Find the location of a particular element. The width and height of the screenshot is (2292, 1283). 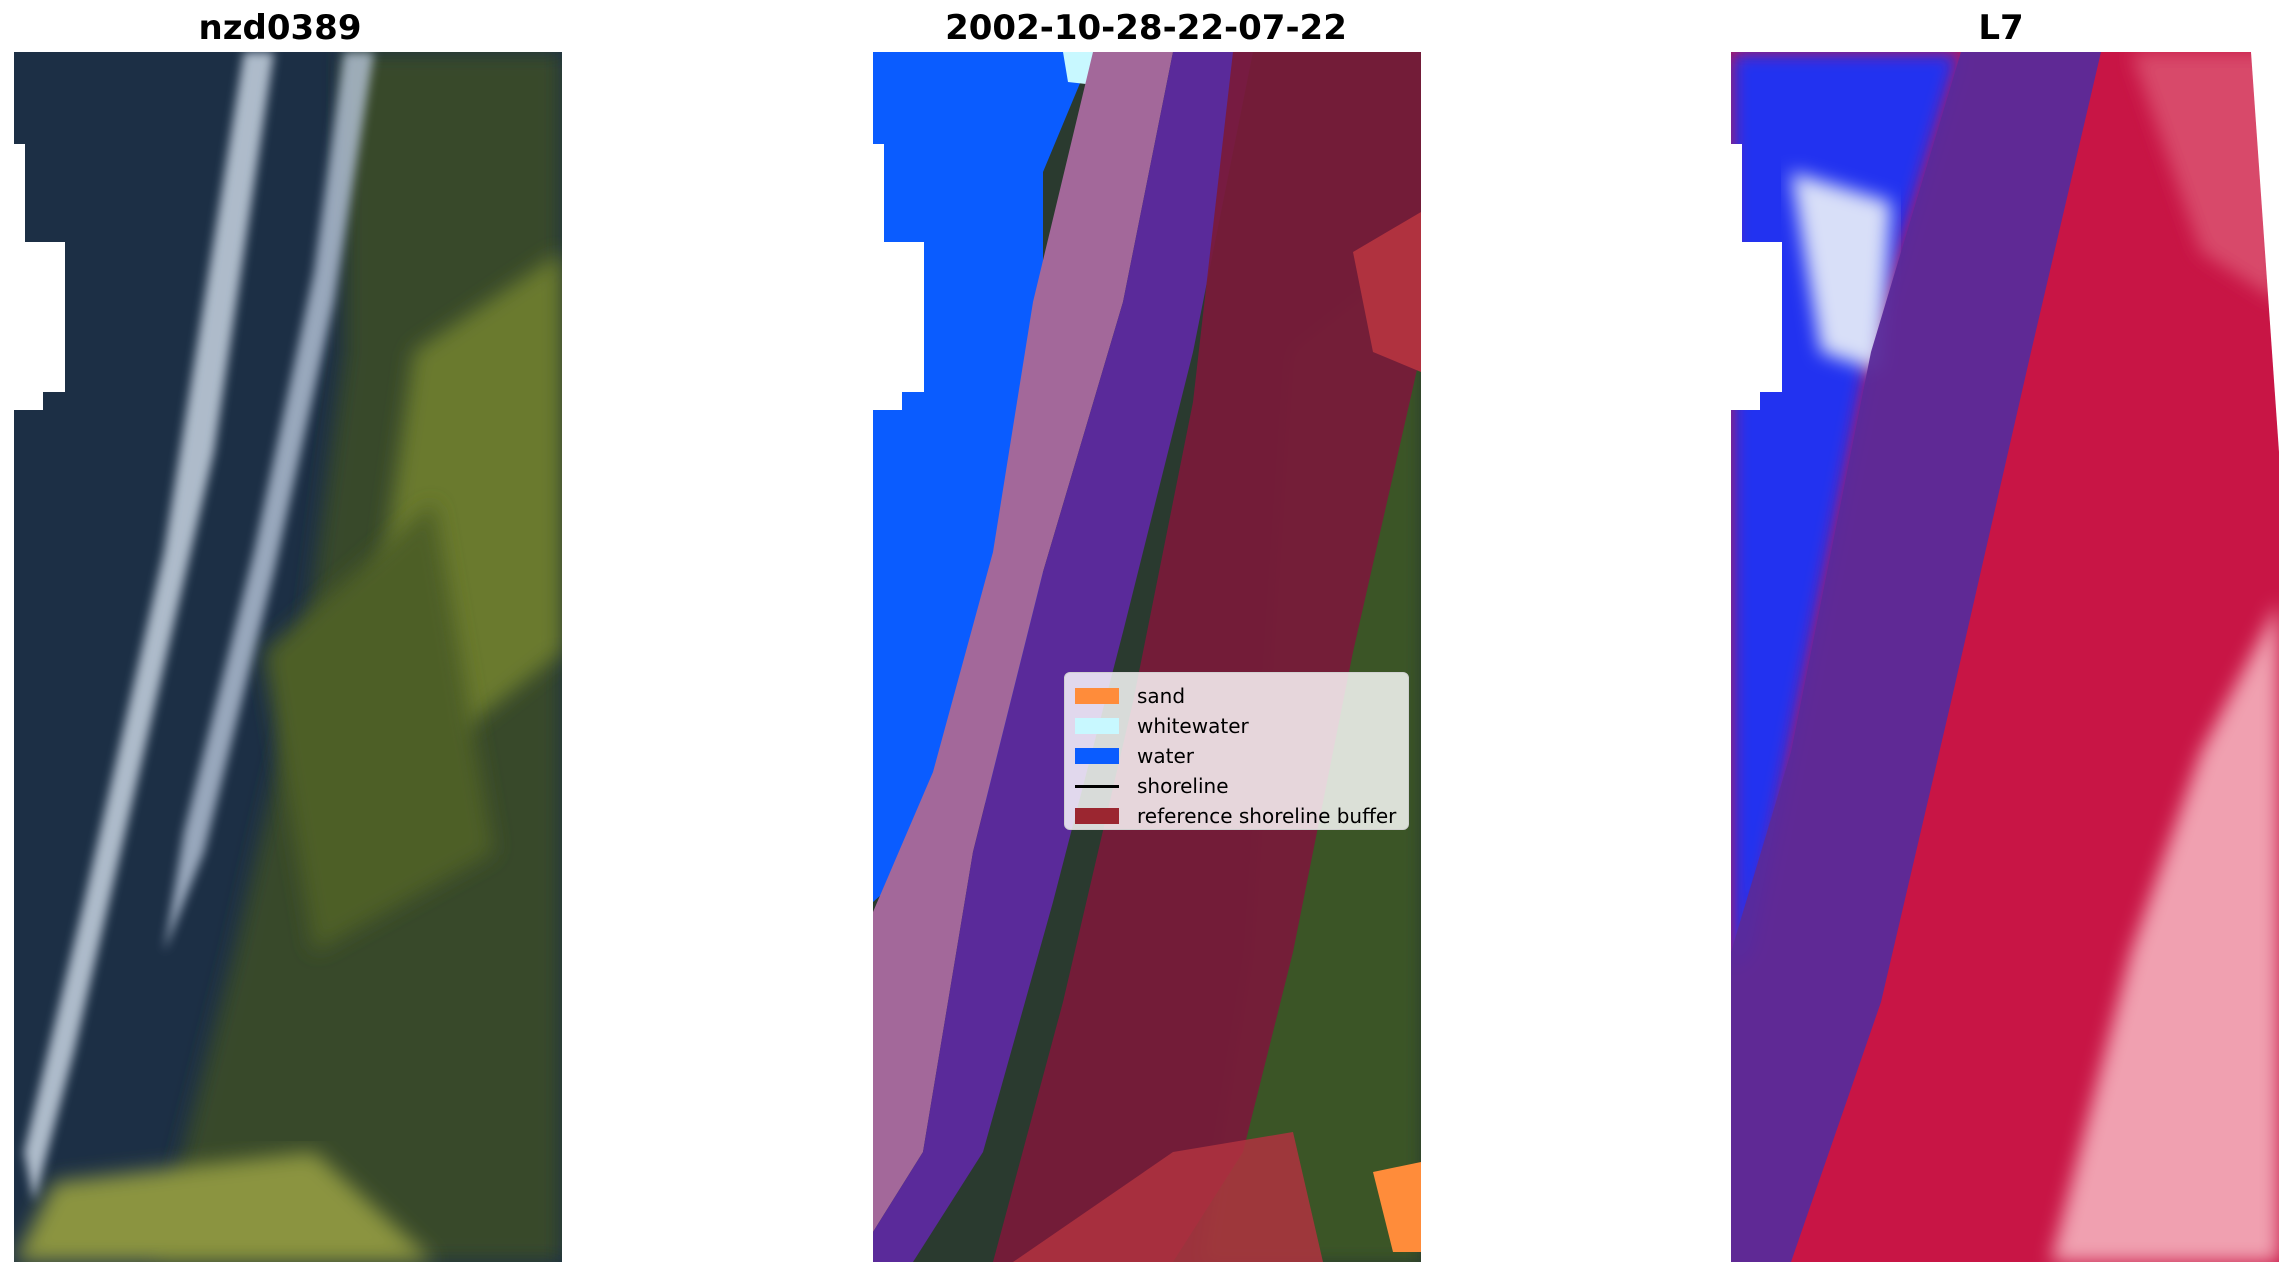

legend-swatch-sand is located at coordinates (1097, 696).